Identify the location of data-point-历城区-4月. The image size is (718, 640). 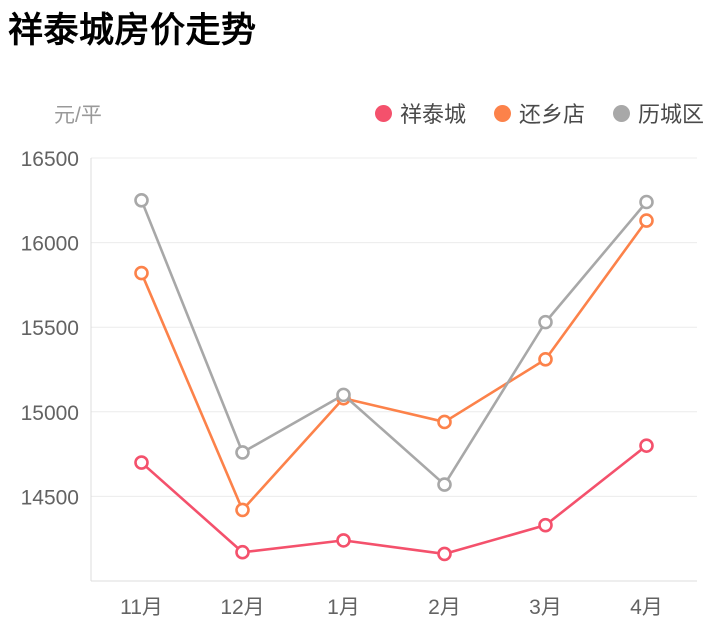
(646, 202).